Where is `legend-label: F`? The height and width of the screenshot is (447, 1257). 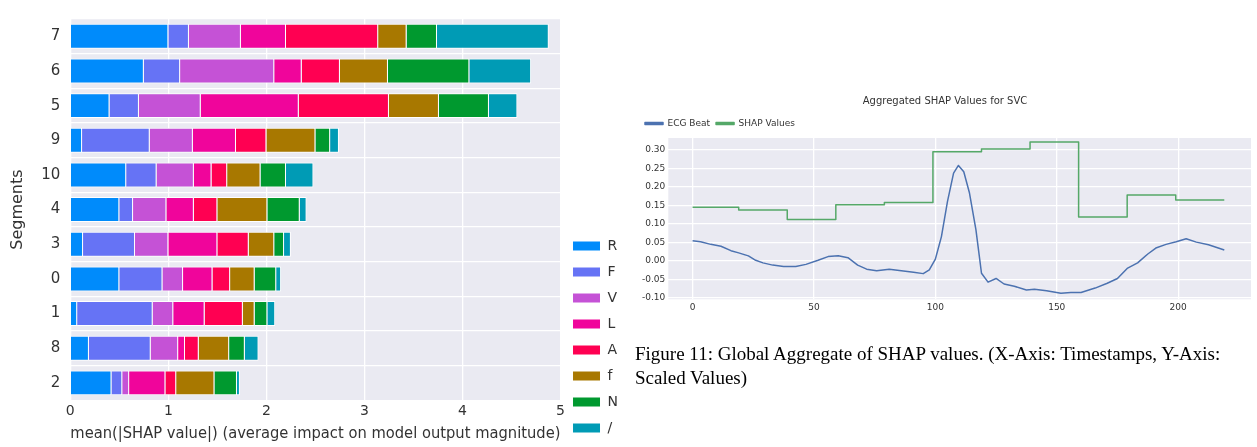 legend-label: F is located at coordinates (611, 270).